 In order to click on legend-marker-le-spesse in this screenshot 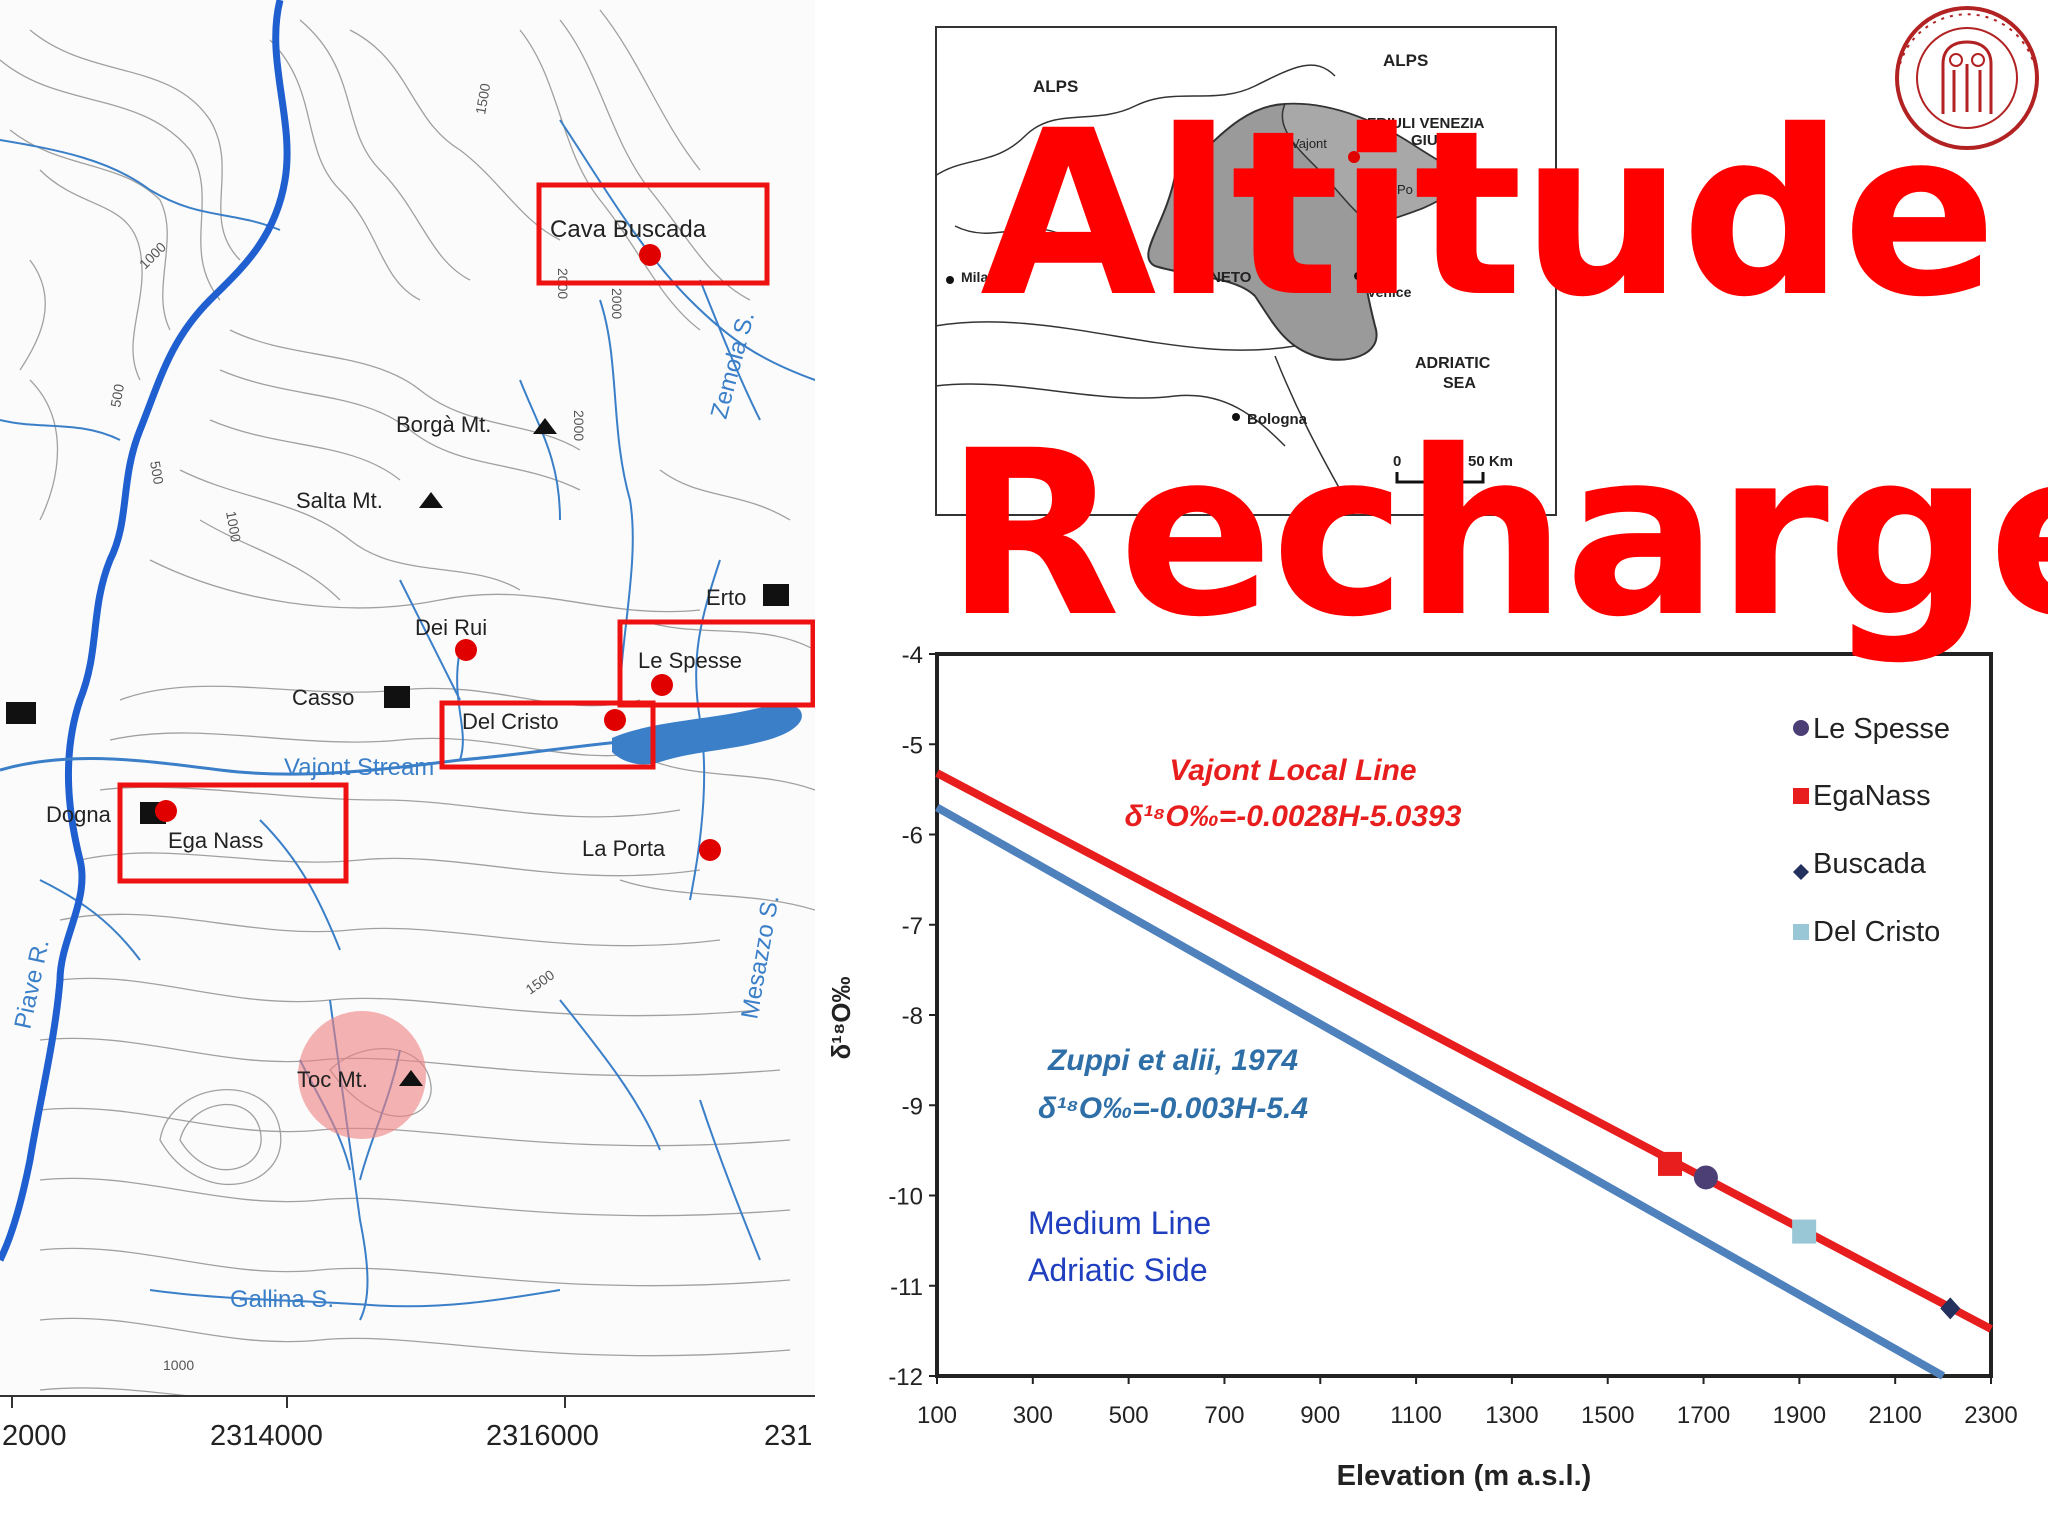, I will do `click(1801, 728)`.